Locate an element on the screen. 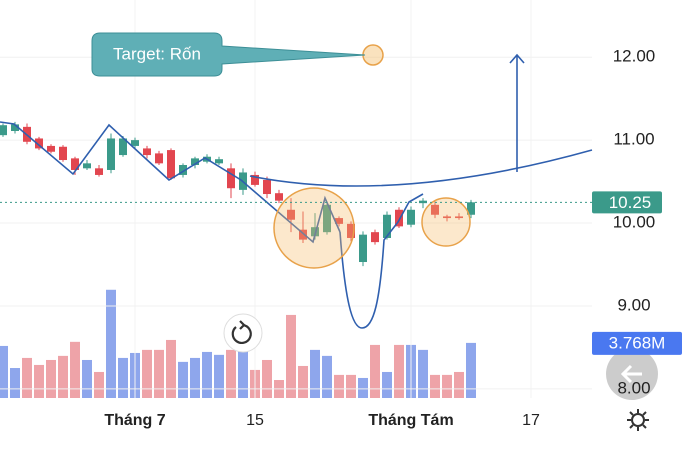  reset-bg is located at coordinates (243, 333).